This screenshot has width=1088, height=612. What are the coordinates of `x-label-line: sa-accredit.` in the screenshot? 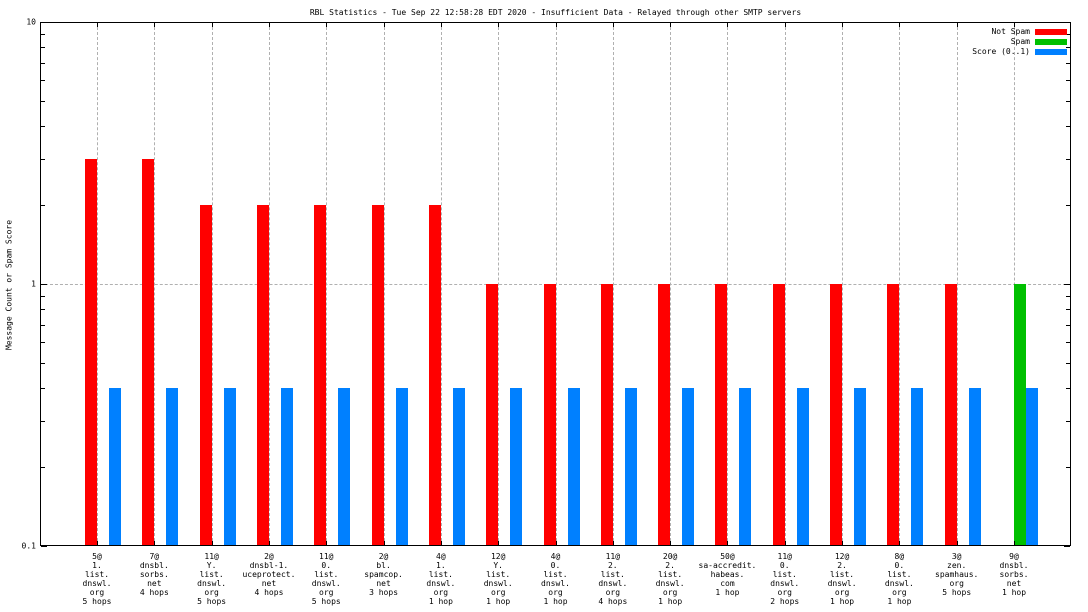 It's located at (727, 565).